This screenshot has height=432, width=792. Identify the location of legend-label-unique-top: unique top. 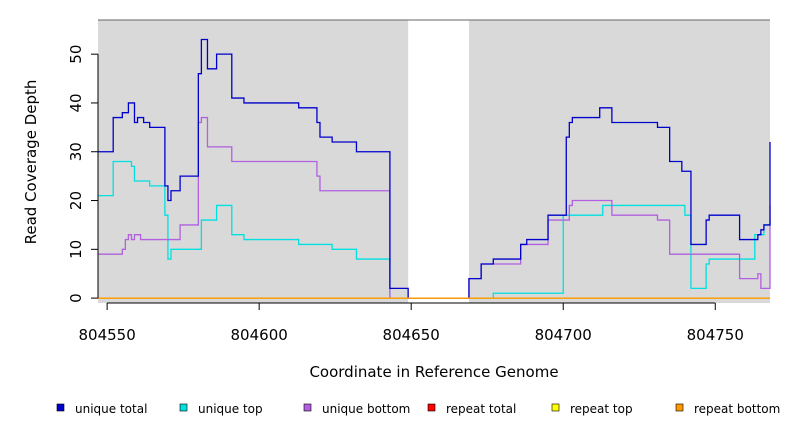
(230, 409).